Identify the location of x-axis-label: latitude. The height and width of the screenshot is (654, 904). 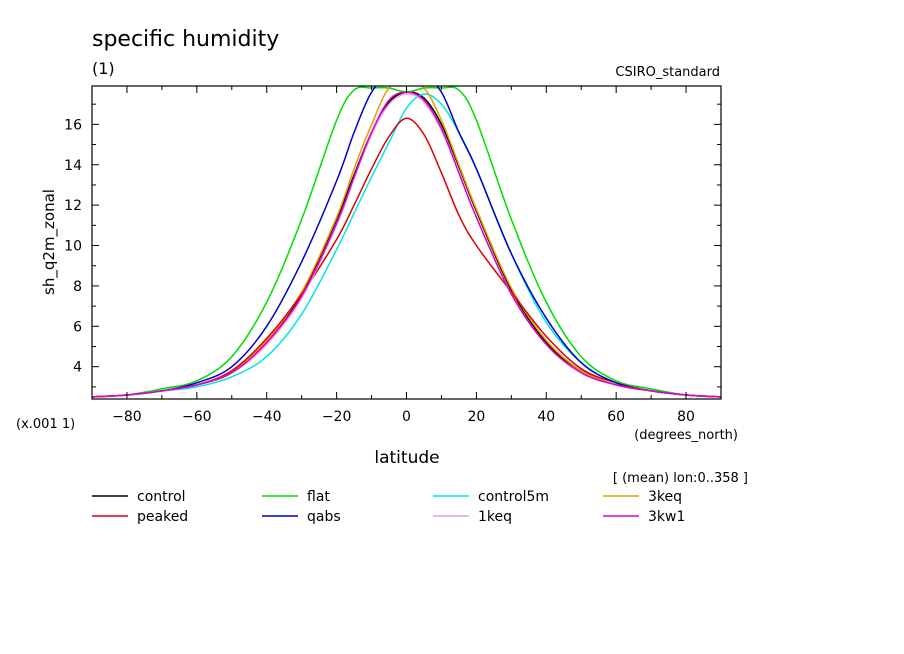
(406, 458).